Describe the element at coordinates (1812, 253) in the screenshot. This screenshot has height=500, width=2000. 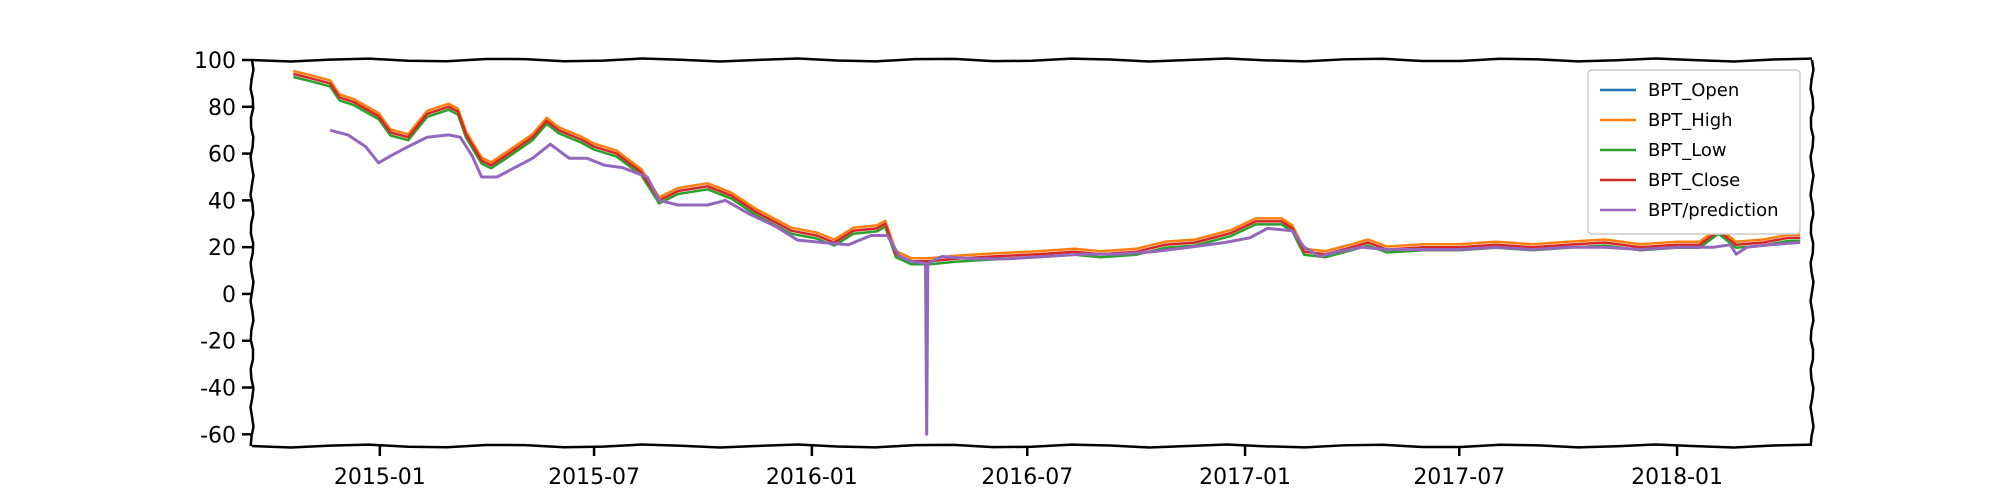
I see `frame-right` at that location.